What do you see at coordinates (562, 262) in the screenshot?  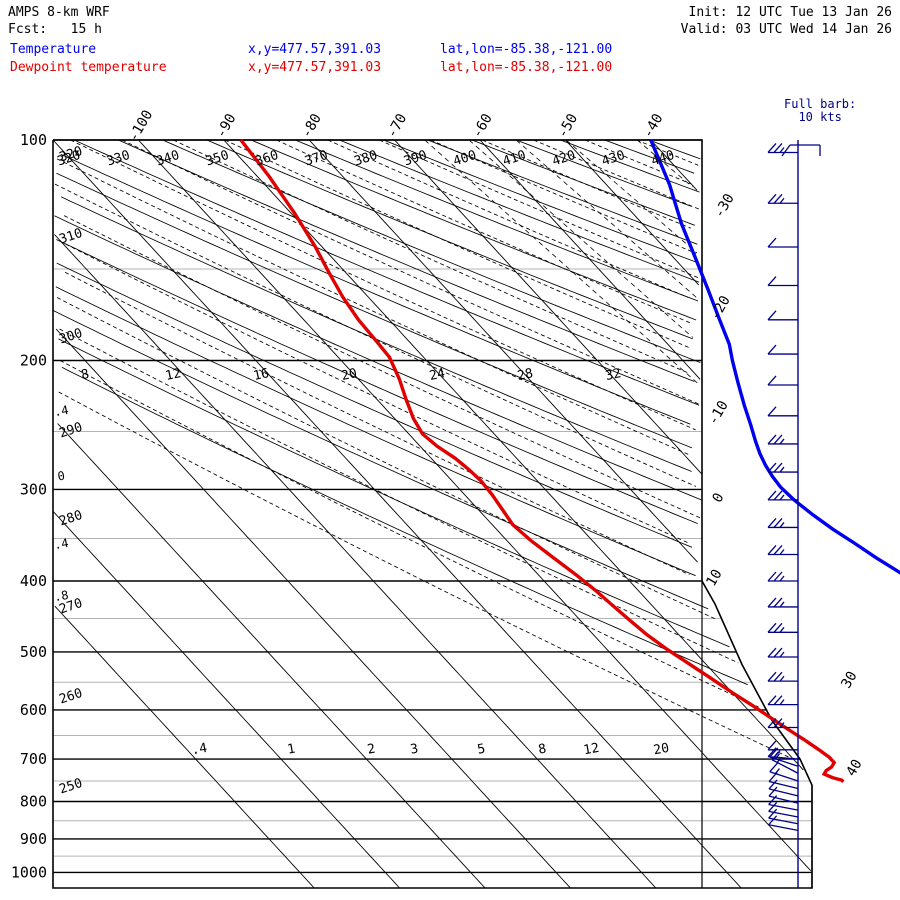 I see `mixing-ratio-lines` at bounding box center [562, 262].